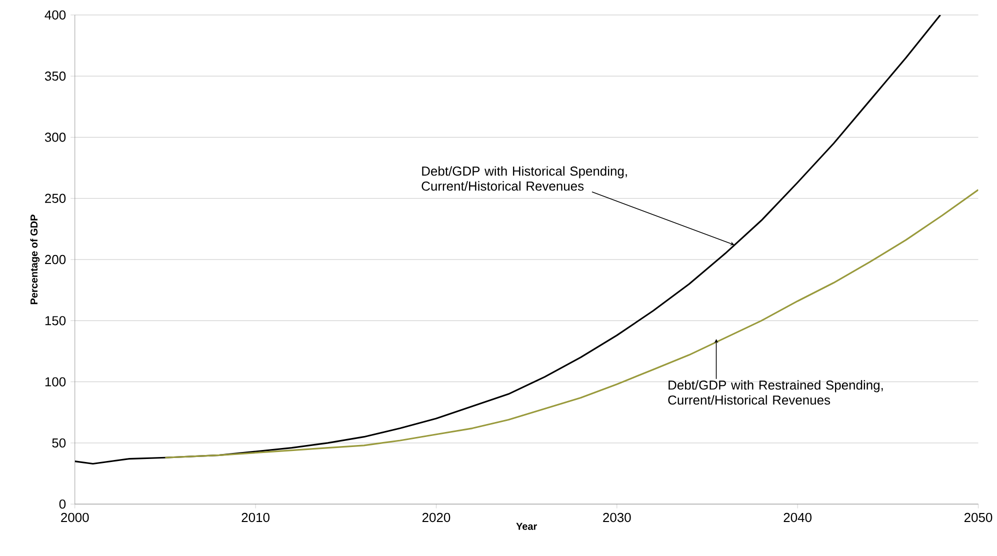  What do you see at coordinates (436, 517) in the screenshot?
I see `x-tick-label: 2020` at bounding box center [436, 517].